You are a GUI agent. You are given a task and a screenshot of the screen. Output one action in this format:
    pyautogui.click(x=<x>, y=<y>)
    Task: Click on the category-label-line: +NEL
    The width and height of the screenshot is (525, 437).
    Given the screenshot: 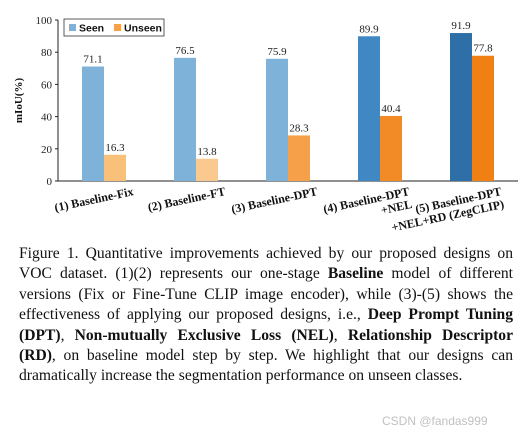 What is the action you would take?
    pyautogui.click(x=397, y=207)
    